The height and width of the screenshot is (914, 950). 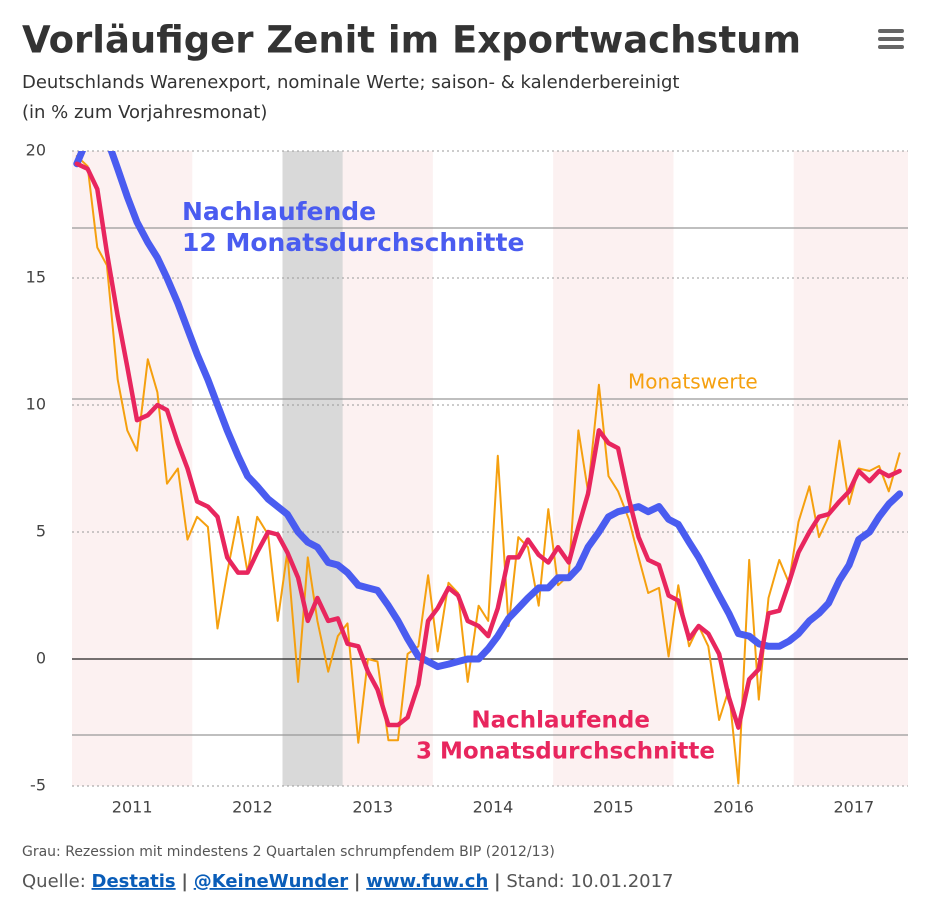 What do you see at coordinates (41, 658) in the screenshot?
I see `y-tick-label: 0` at bounding box center [41, 658].